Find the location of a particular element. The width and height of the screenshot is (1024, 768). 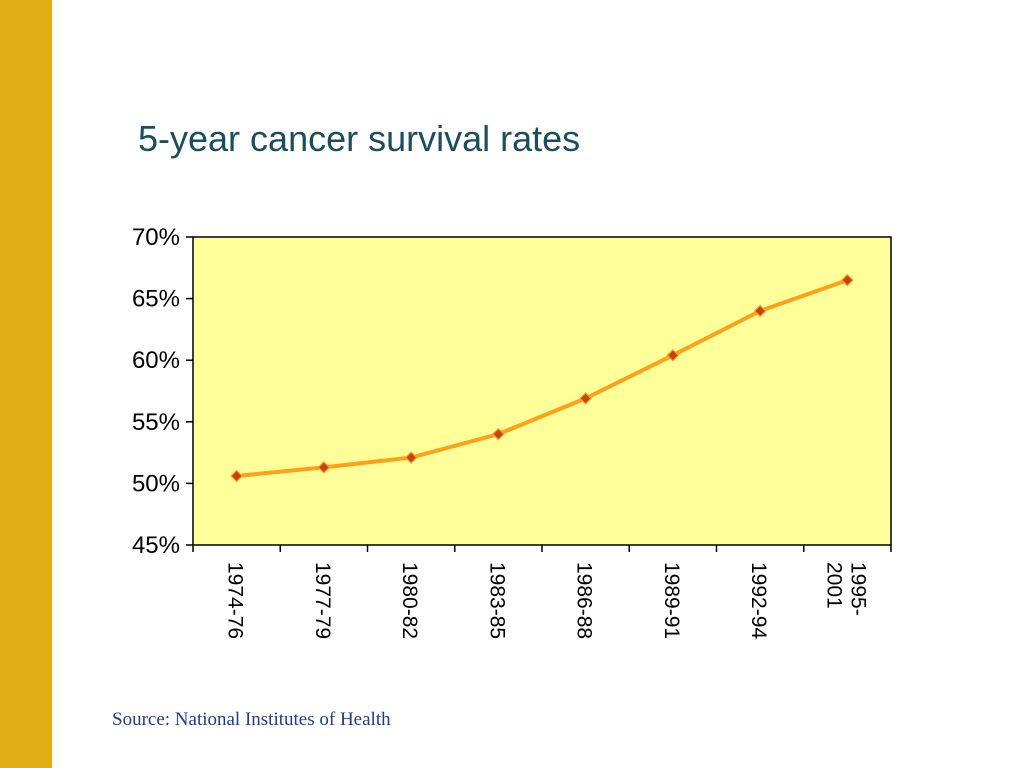

svg-text: 1977-79 is located at coordinates (322, 600).